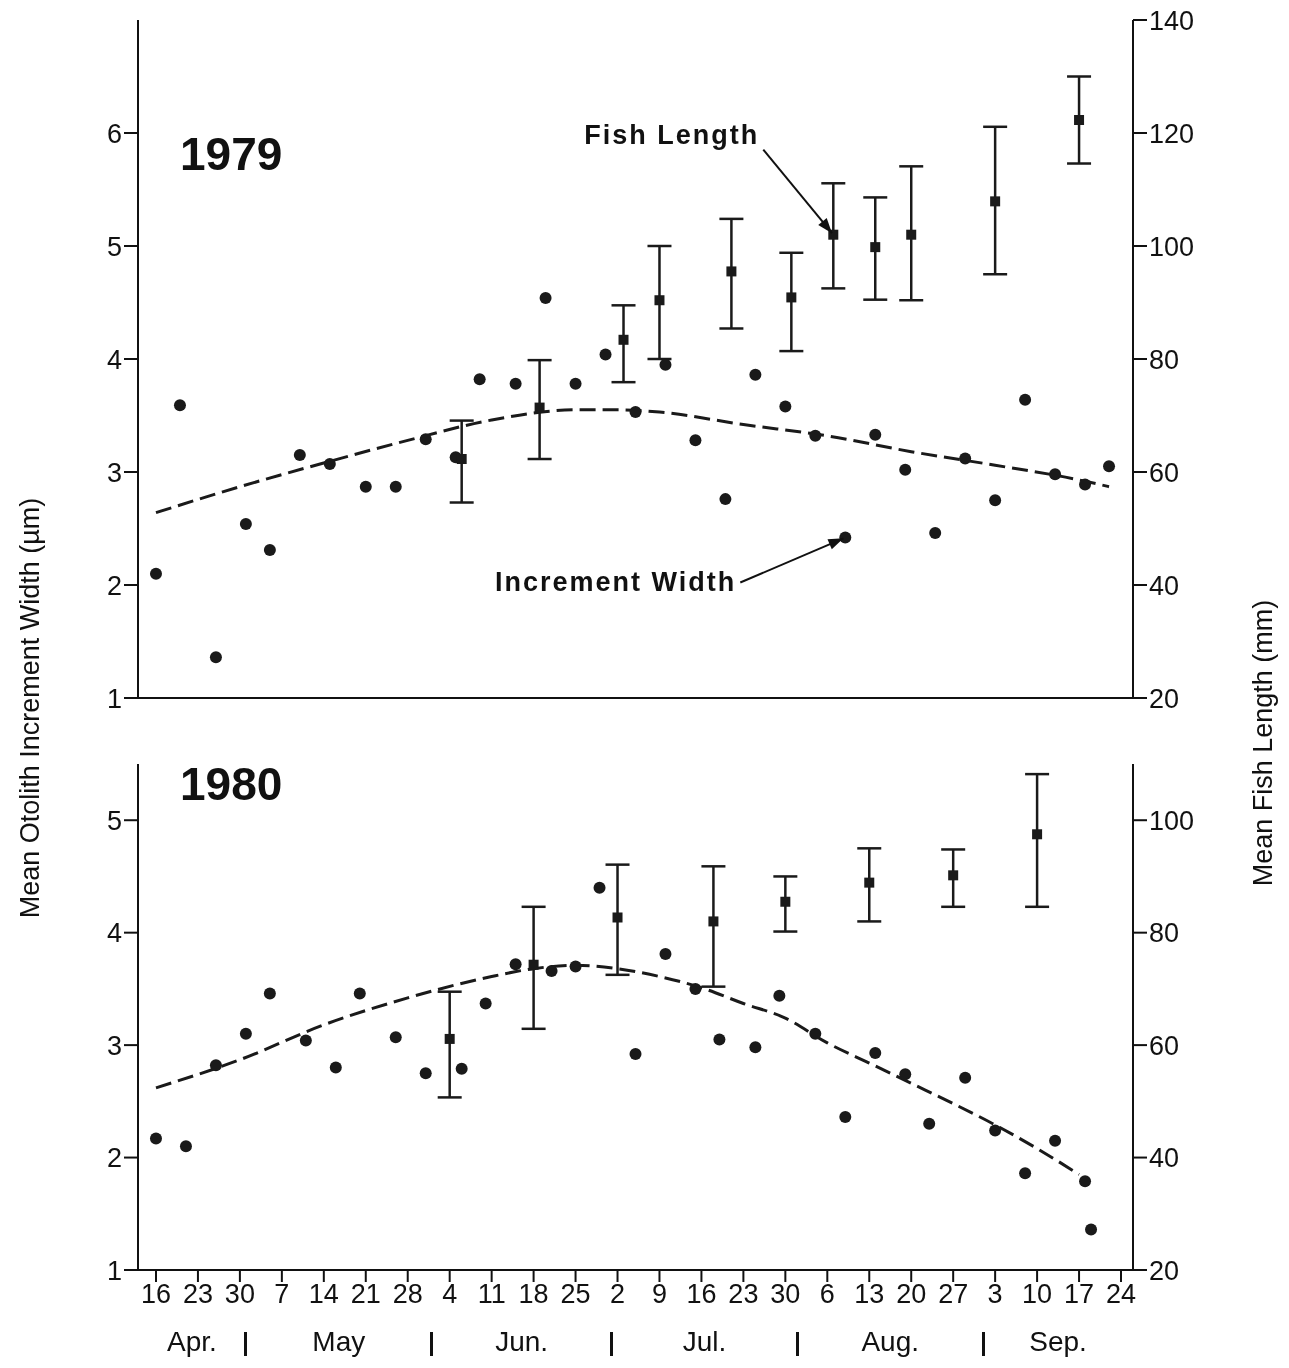 The height and width of the screenshot is (1368, 1289). What do you see at coordinates (1121, 1294) in the screenshot?
I see `x-tick-label: 24` at bounding box center [1121, 1294].